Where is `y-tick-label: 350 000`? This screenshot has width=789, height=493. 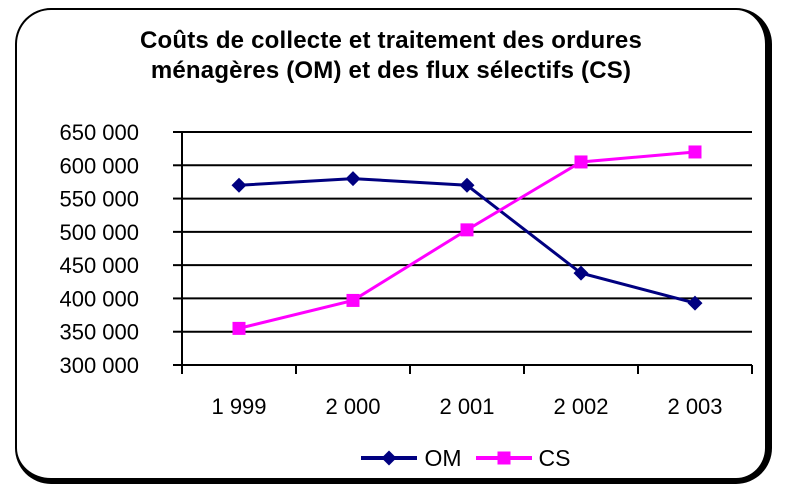
y-tick-label: 350 000 is located at coordinates (99, 332).